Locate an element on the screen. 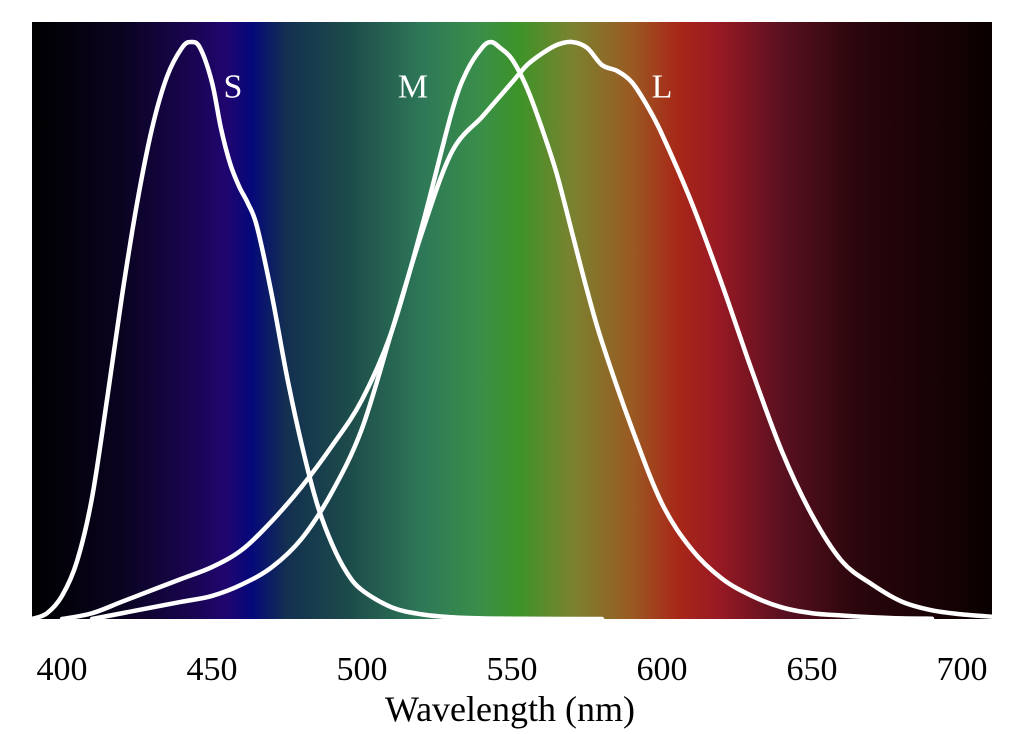 Image resolution: width=1030 pixels, height=734 pixels. x-tick-label: 700 is located at coordinates (962, 669).